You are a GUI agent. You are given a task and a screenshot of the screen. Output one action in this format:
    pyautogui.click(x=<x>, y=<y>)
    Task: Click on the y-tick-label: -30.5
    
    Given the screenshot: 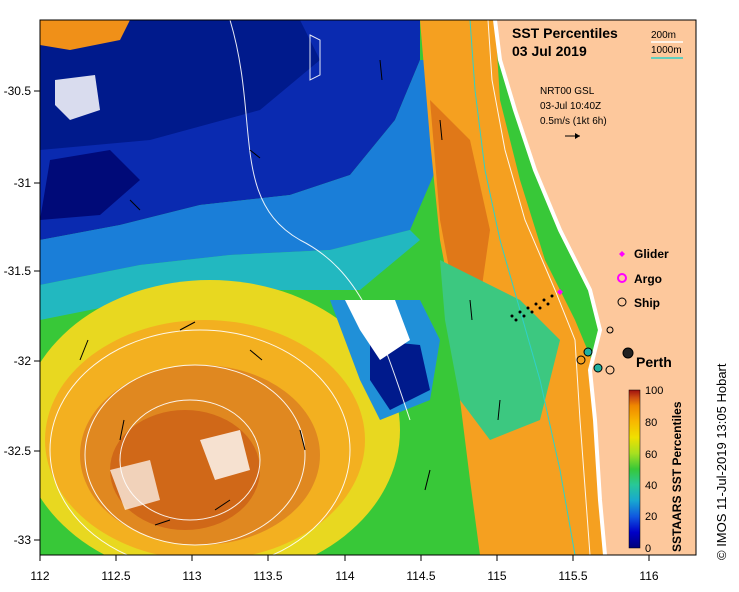 What is the action you would take?
    pyautogui.click(x=18, y=91)
    